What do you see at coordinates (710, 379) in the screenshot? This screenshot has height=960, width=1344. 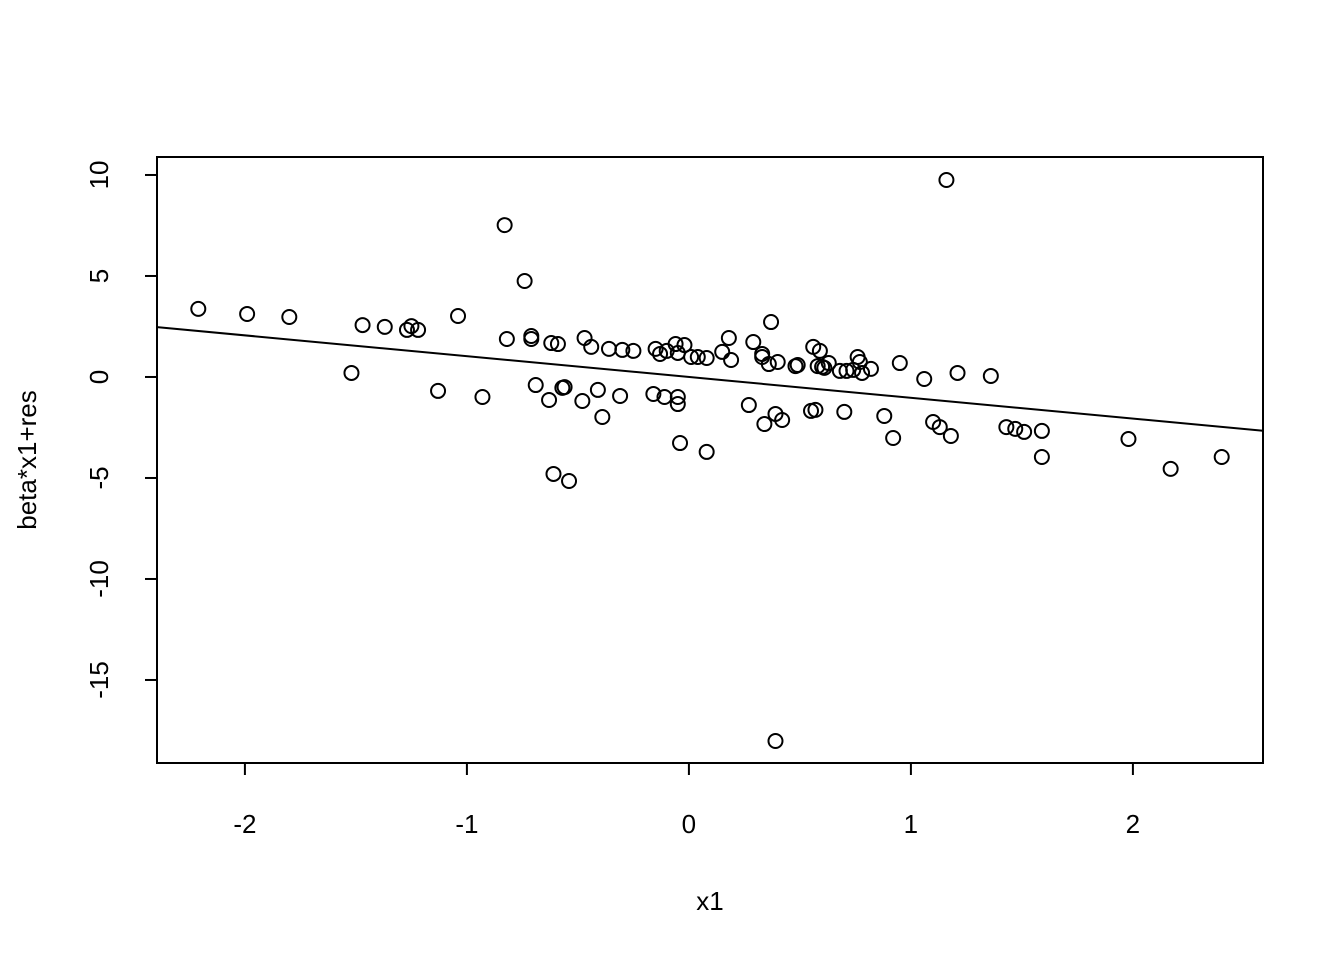 I see `fit-line` at bounding box center [710, 379].